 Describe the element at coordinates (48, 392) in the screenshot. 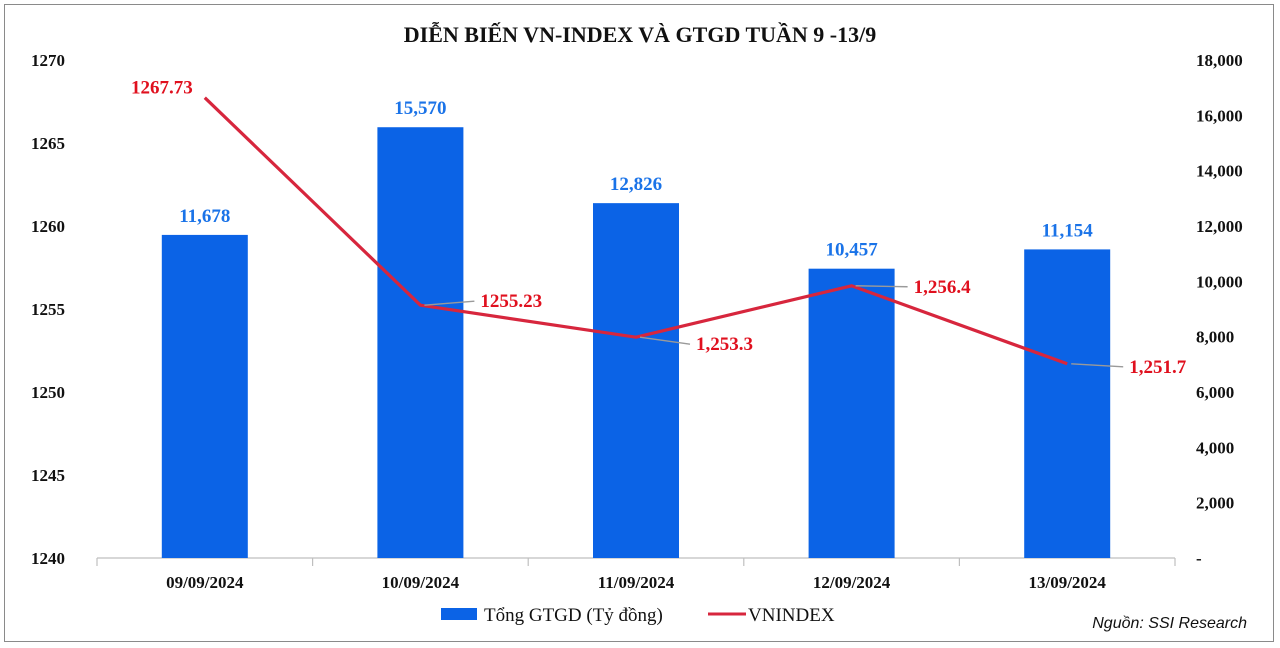

I see `left-tick-label: 1250` at that location.